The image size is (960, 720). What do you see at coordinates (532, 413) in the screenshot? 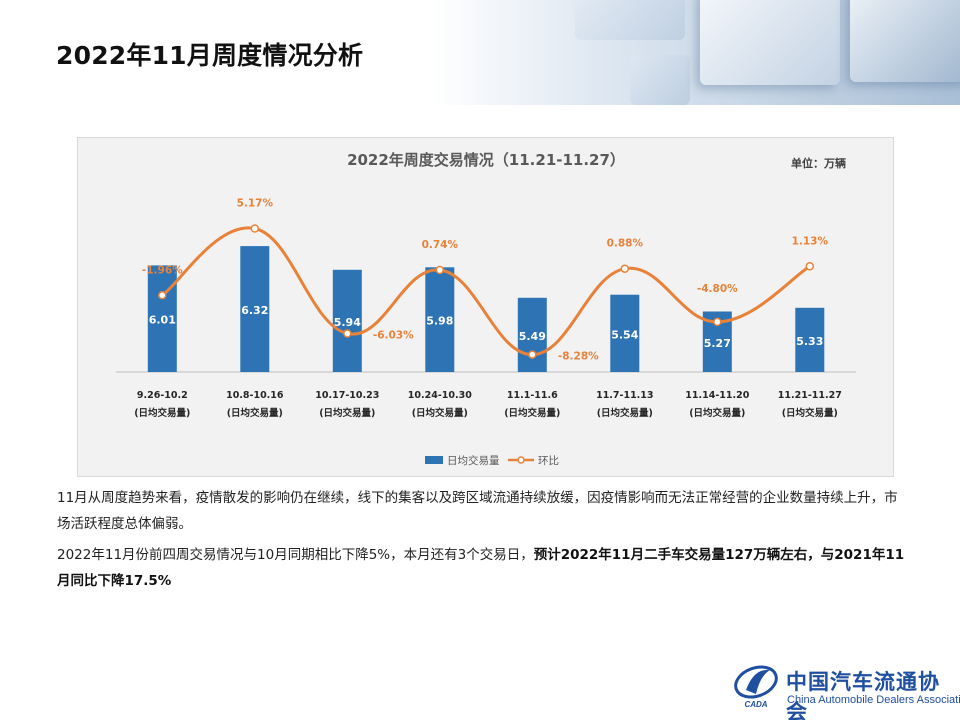
I see `x-tick-sublabel-5: (日均交易量)` at bounding box center [532, 413].